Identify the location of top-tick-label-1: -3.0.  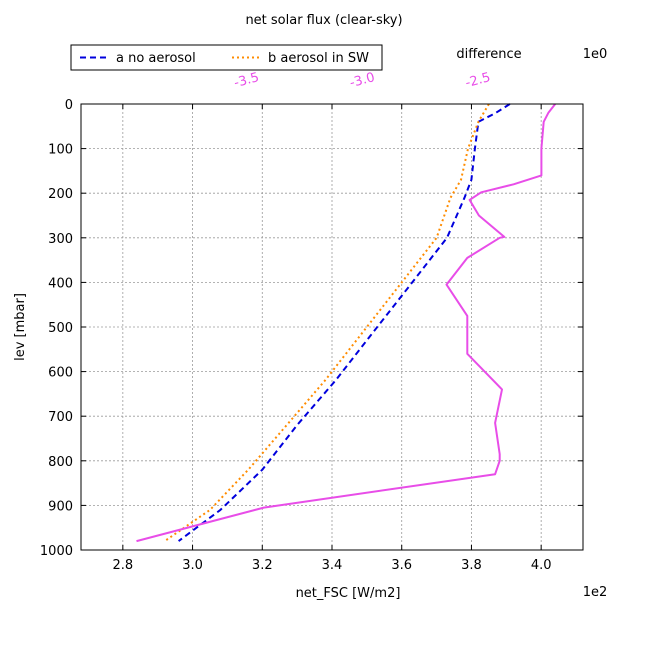
(362, 80).